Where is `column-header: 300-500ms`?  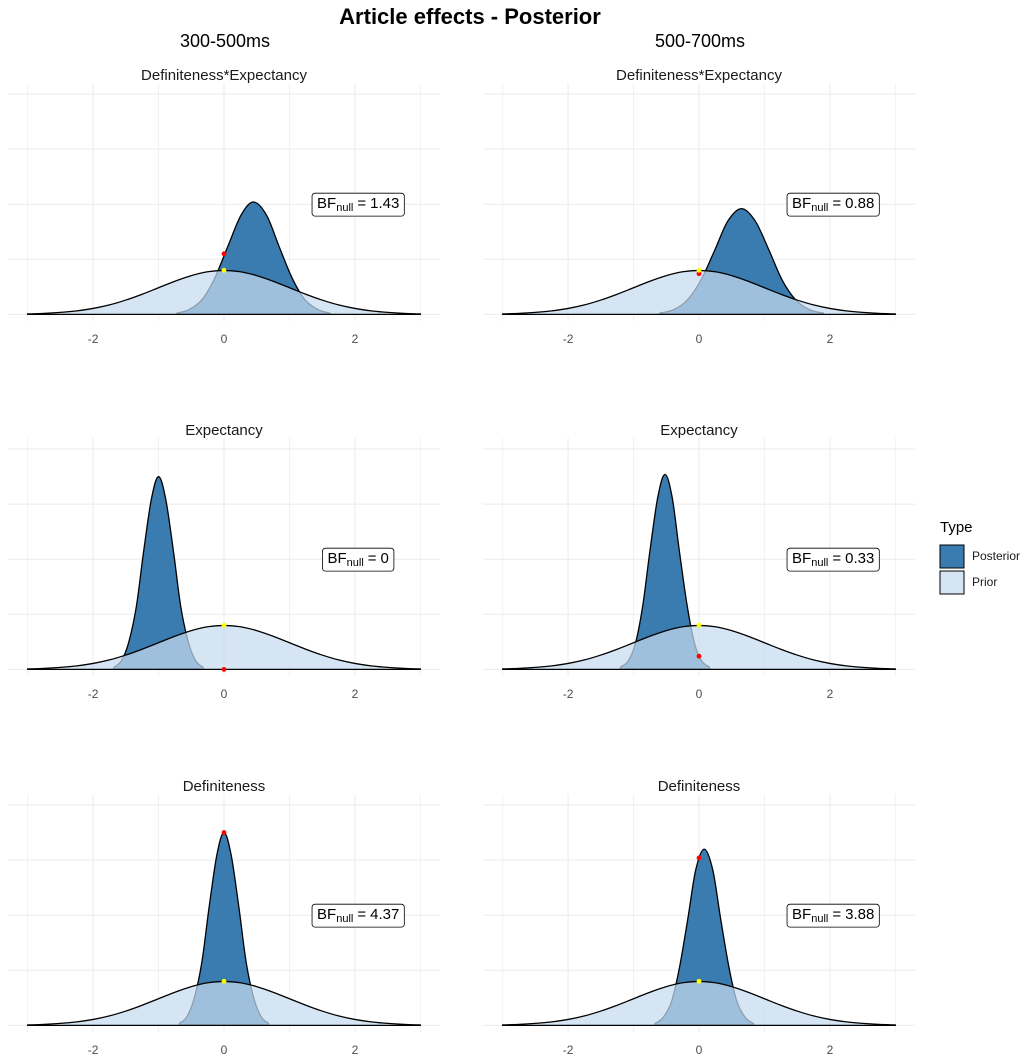
column-header: 300-500ms is located at coordinates (225, 41).